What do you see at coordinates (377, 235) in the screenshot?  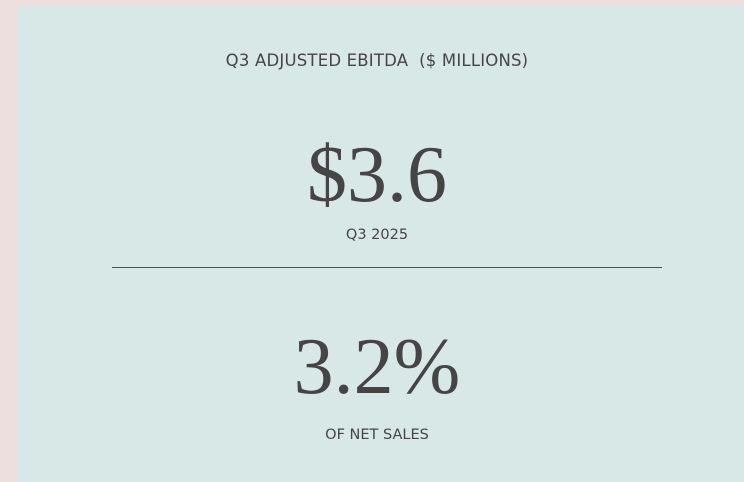 I see `metric-label: Q3 2025` at bounding box center [377, 235].